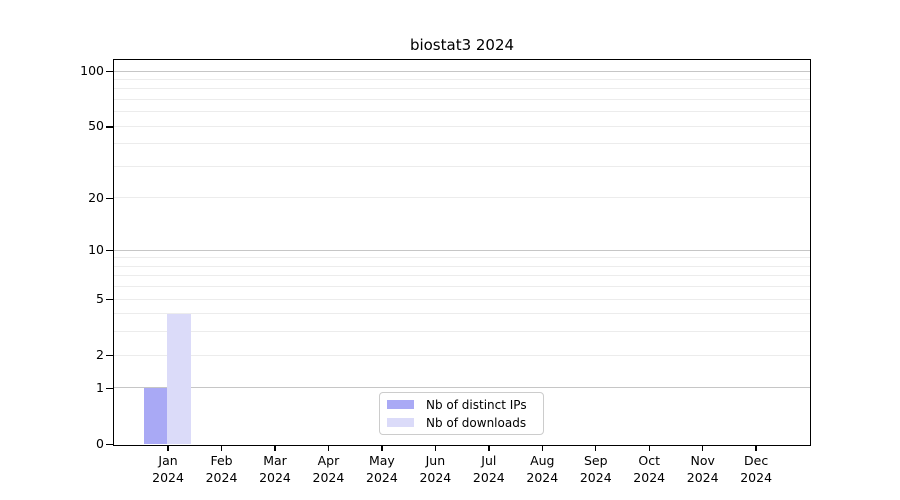  I want to click on legend-entry-downloads: Nb of downloads, so click(461, 423).